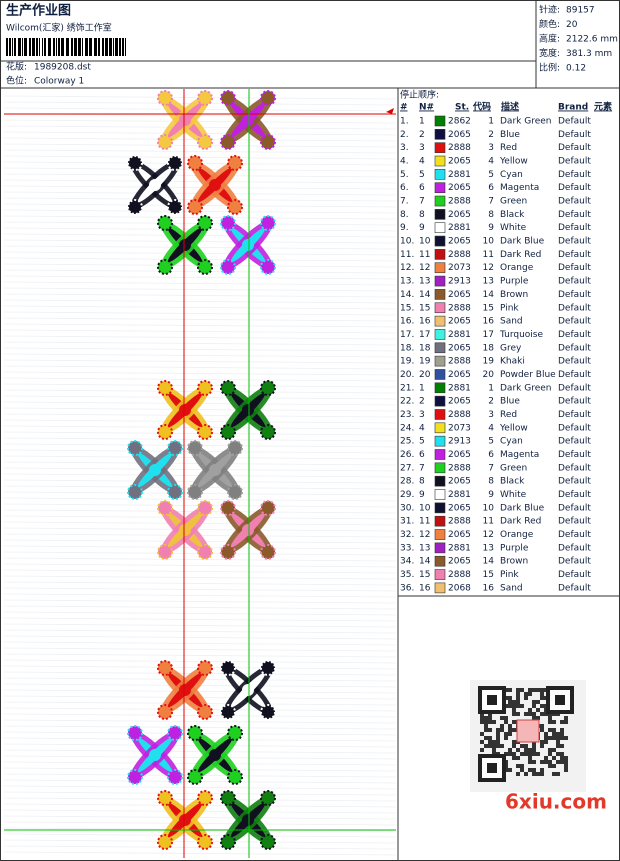 This screenshot has width=620, height=861. What do you see at coordinates (407, 562) in the screenshot?
I see `row-number: 34.` at bounding box center [407, 562].